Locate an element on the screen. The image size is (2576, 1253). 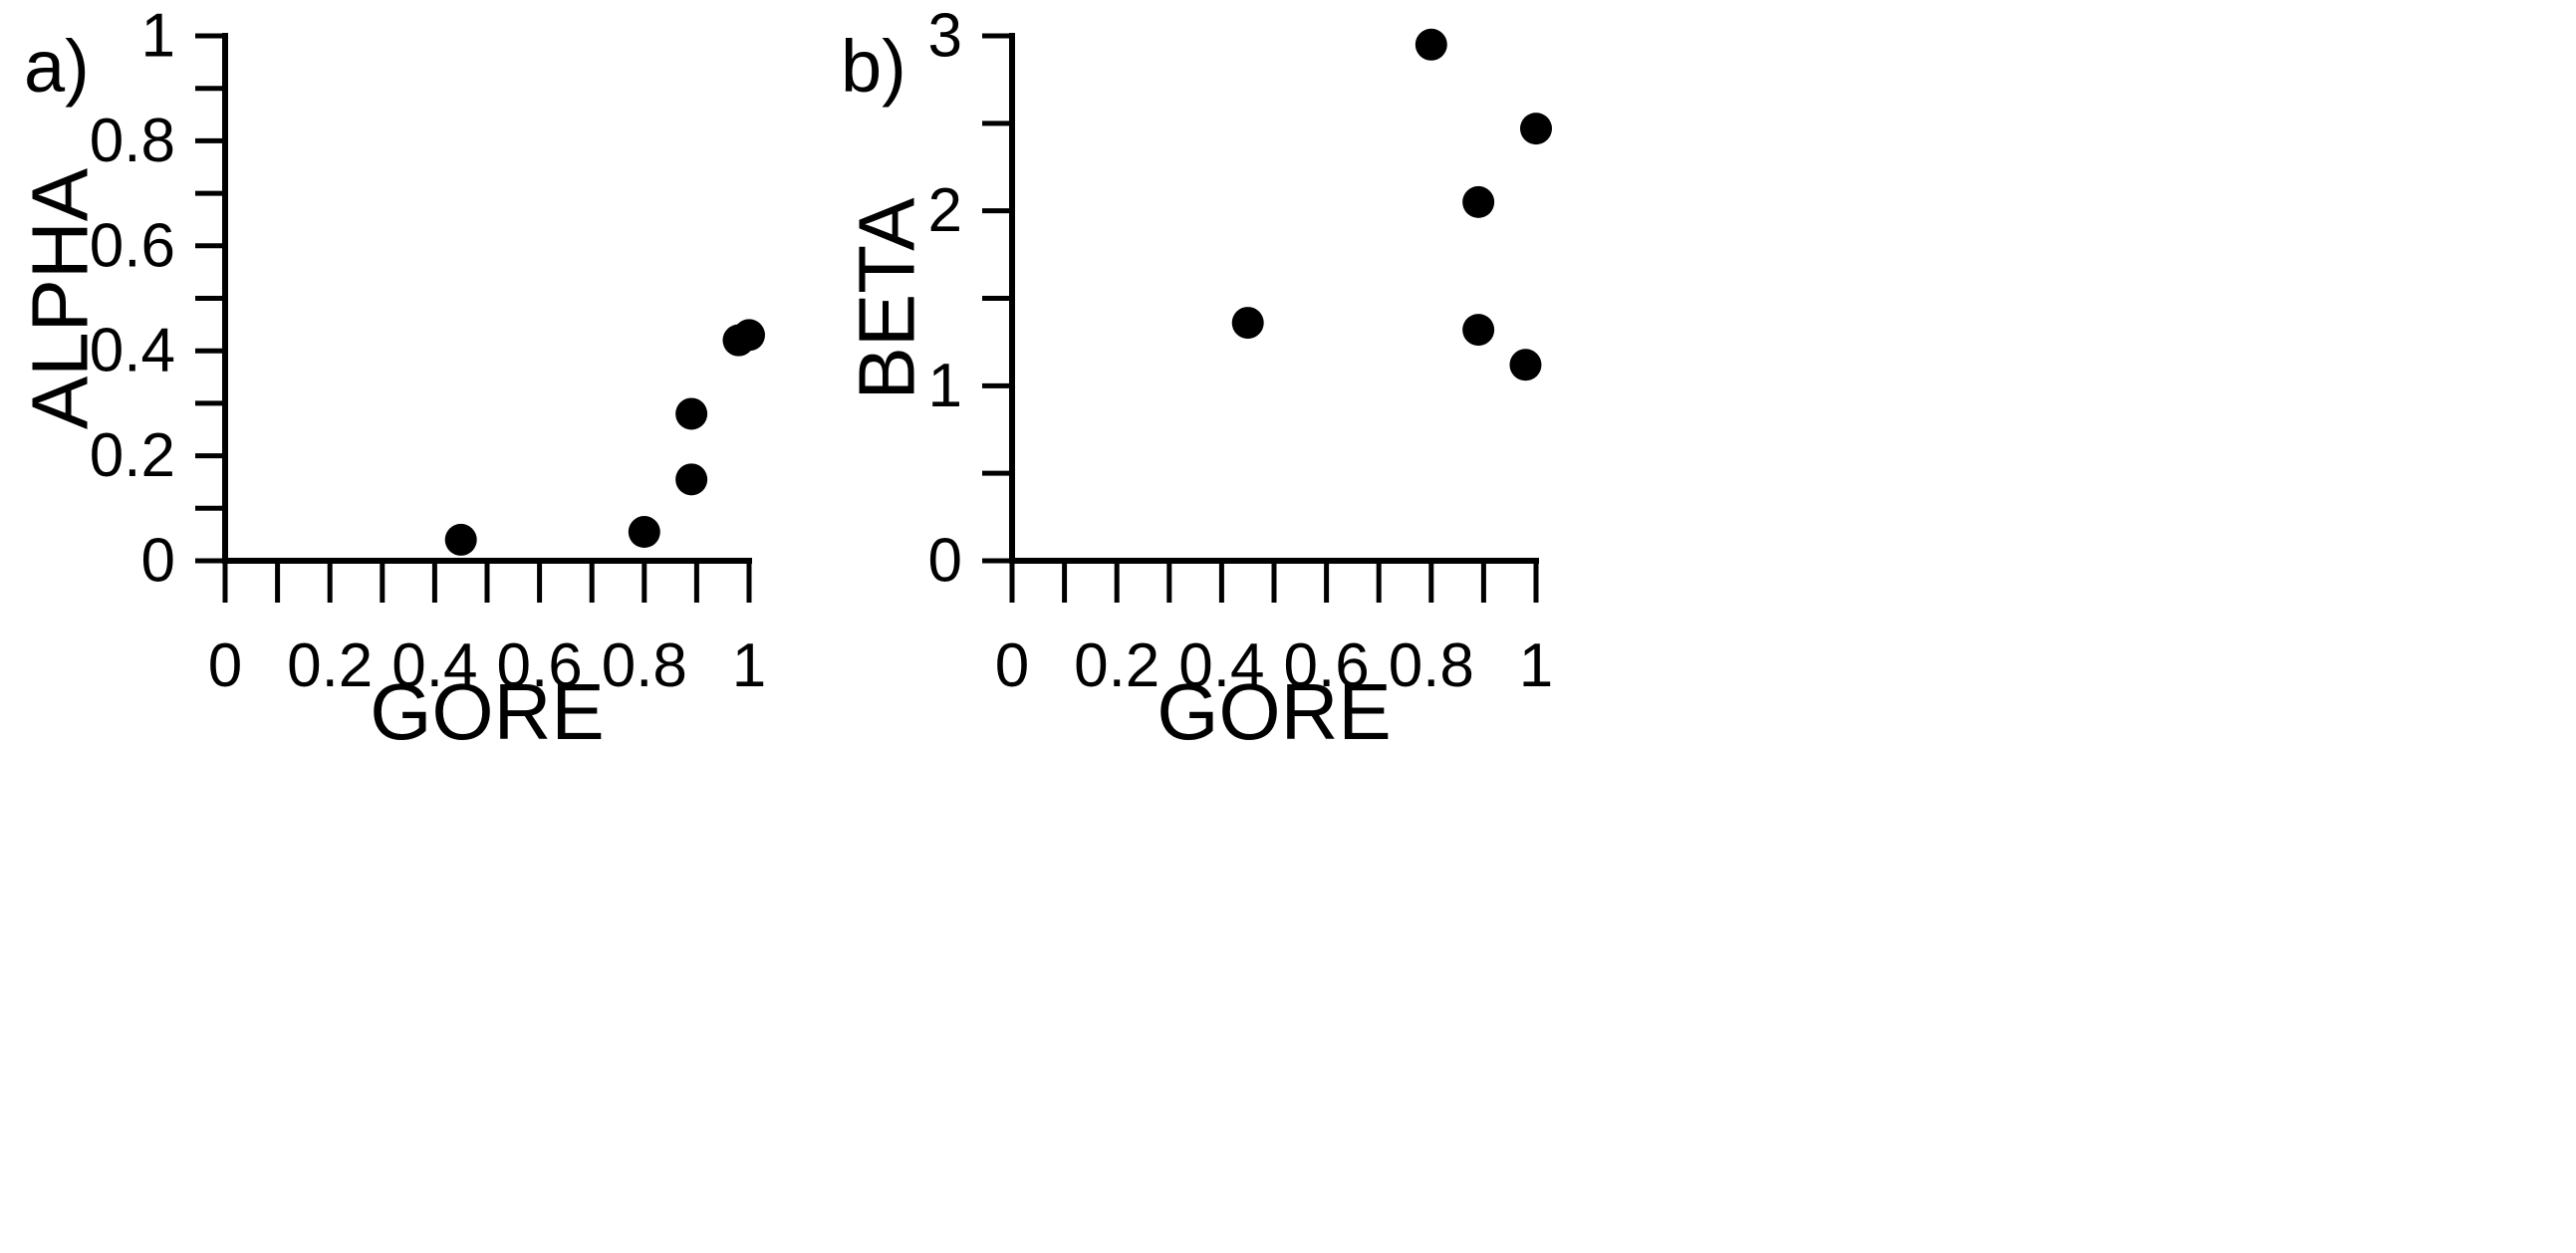
y-tick-label: 2 is located at coordinates (945, 211).